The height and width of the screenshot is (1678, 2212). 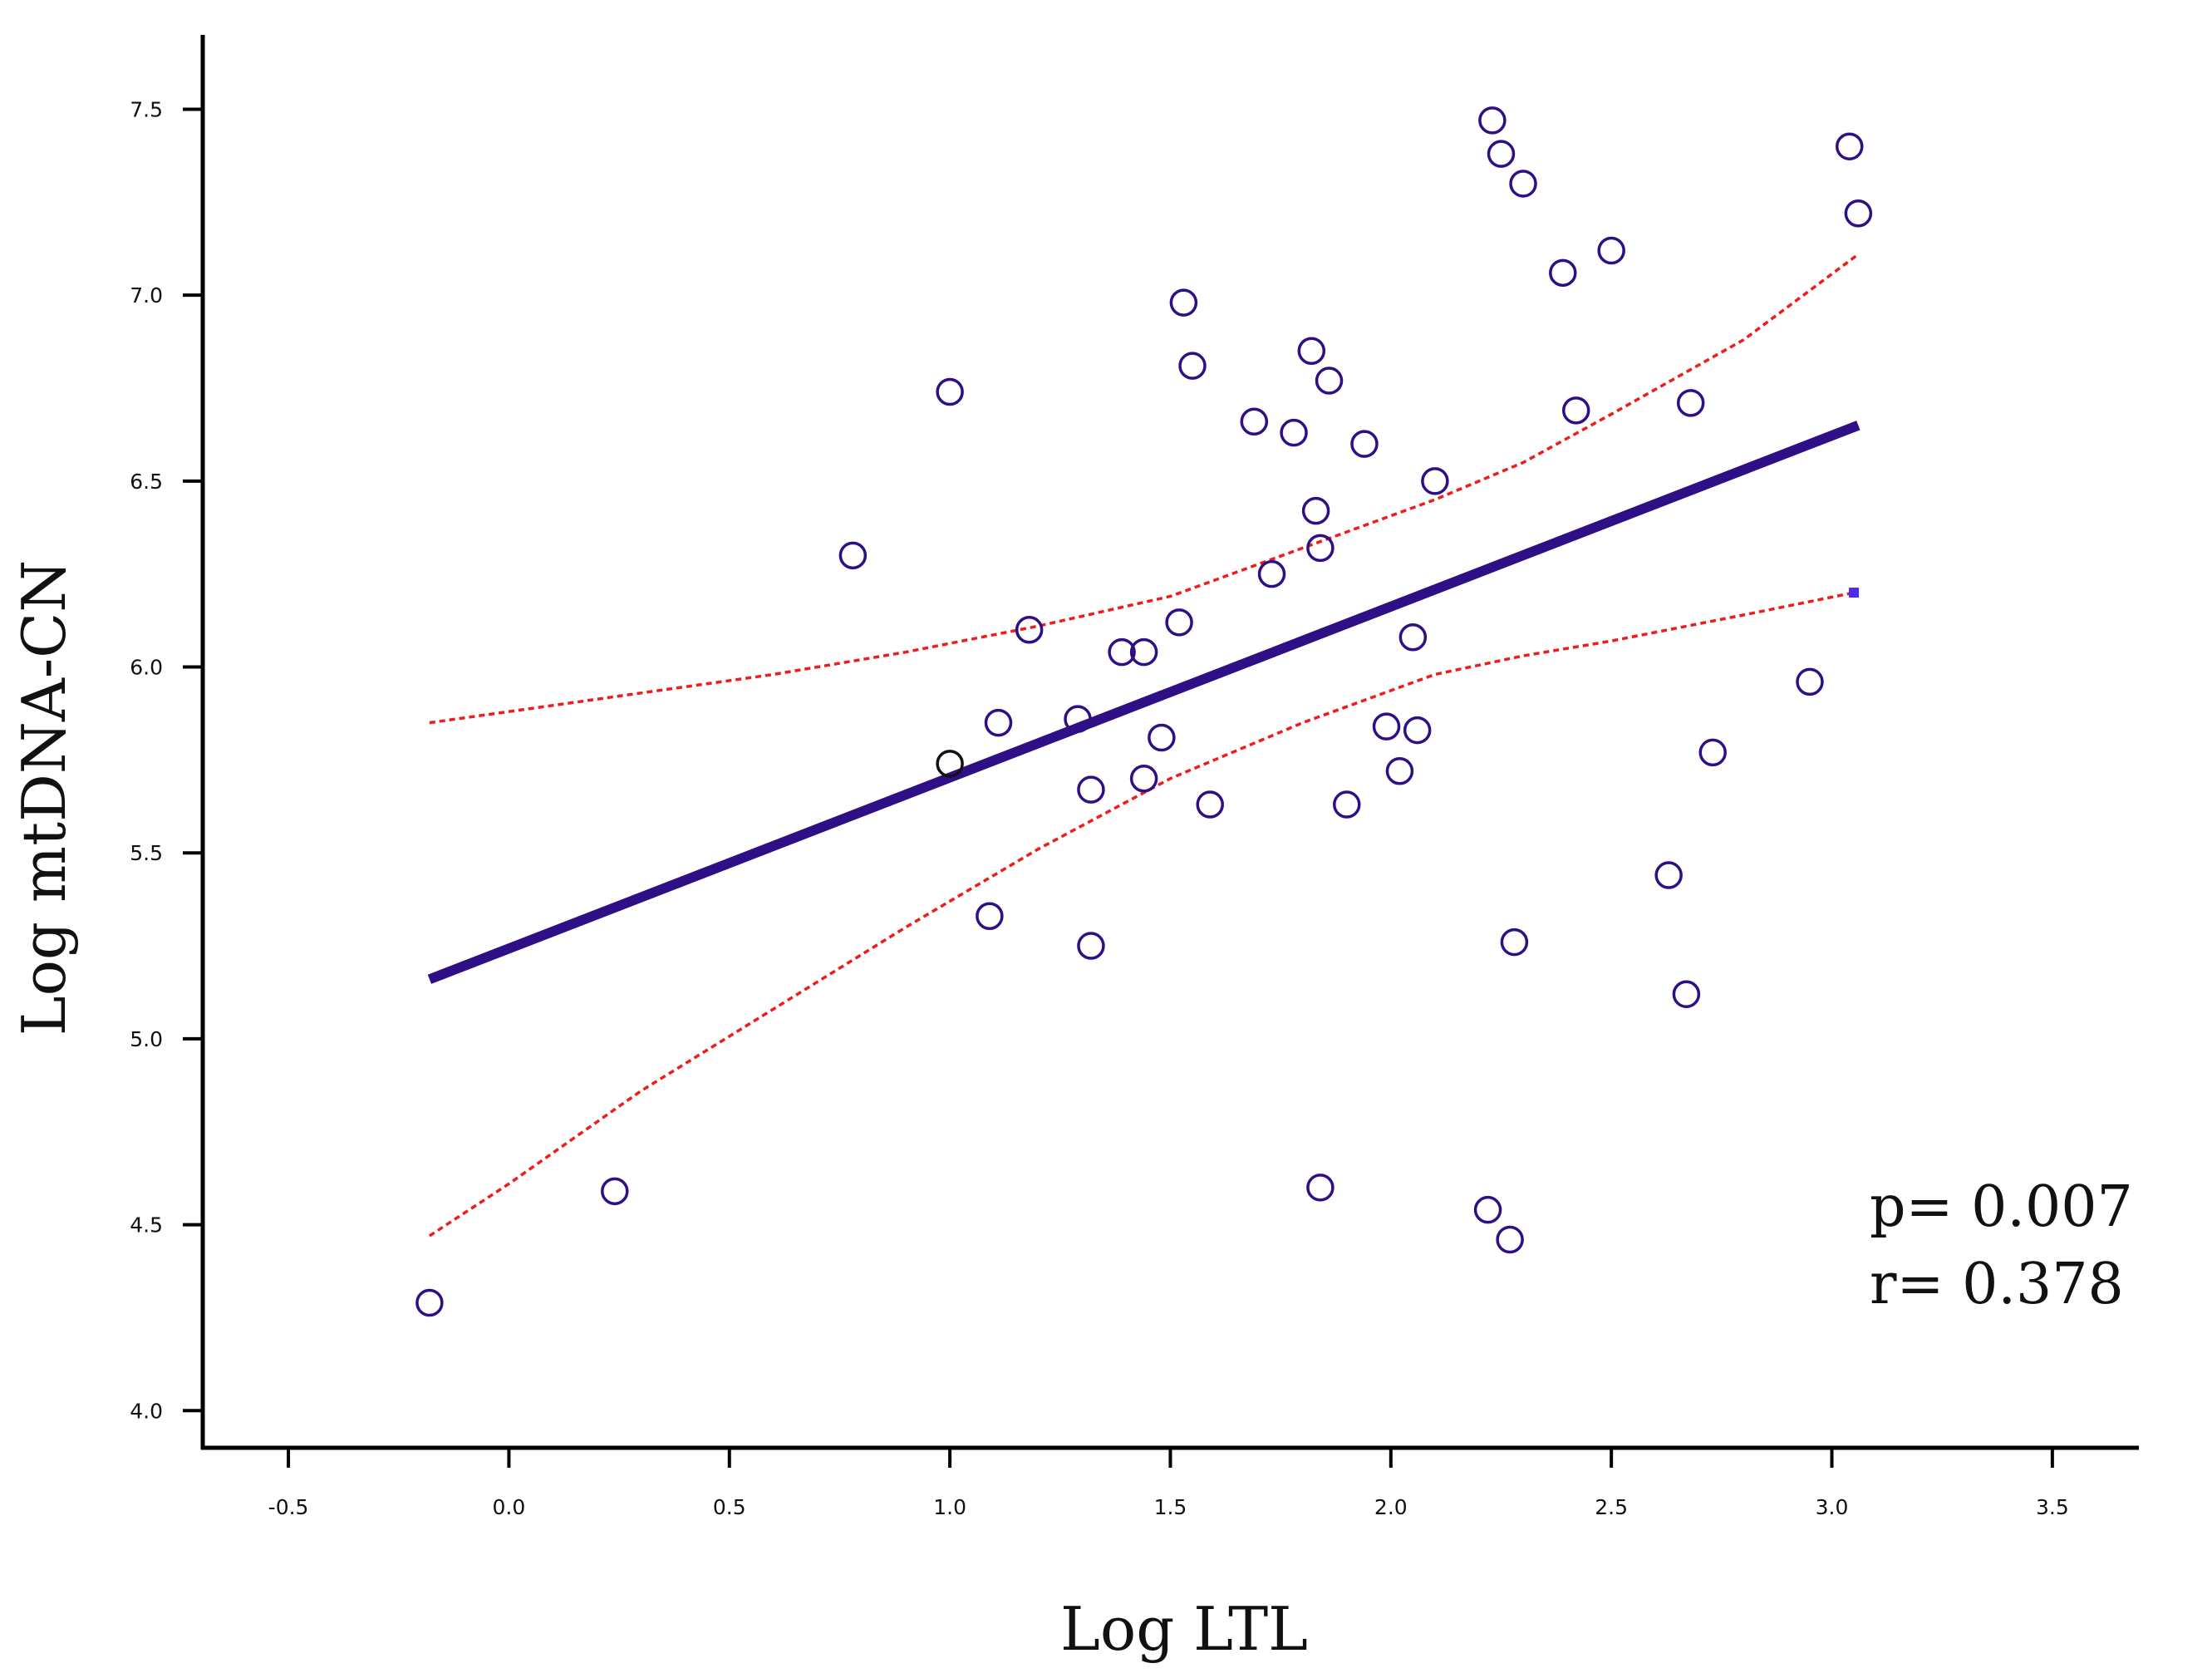 What do you see at coordinates (950, 1507) in the screenshot?
I see `x-tick-label: 1.0` at bounding box center [950, 1507].